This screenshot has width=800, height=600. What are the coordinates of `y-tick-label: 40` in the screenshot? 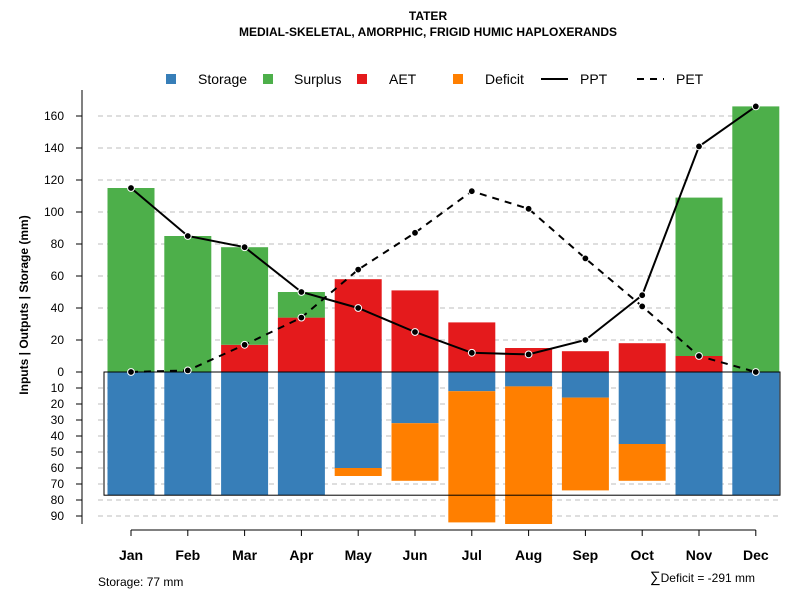 It's located at (58, 308).